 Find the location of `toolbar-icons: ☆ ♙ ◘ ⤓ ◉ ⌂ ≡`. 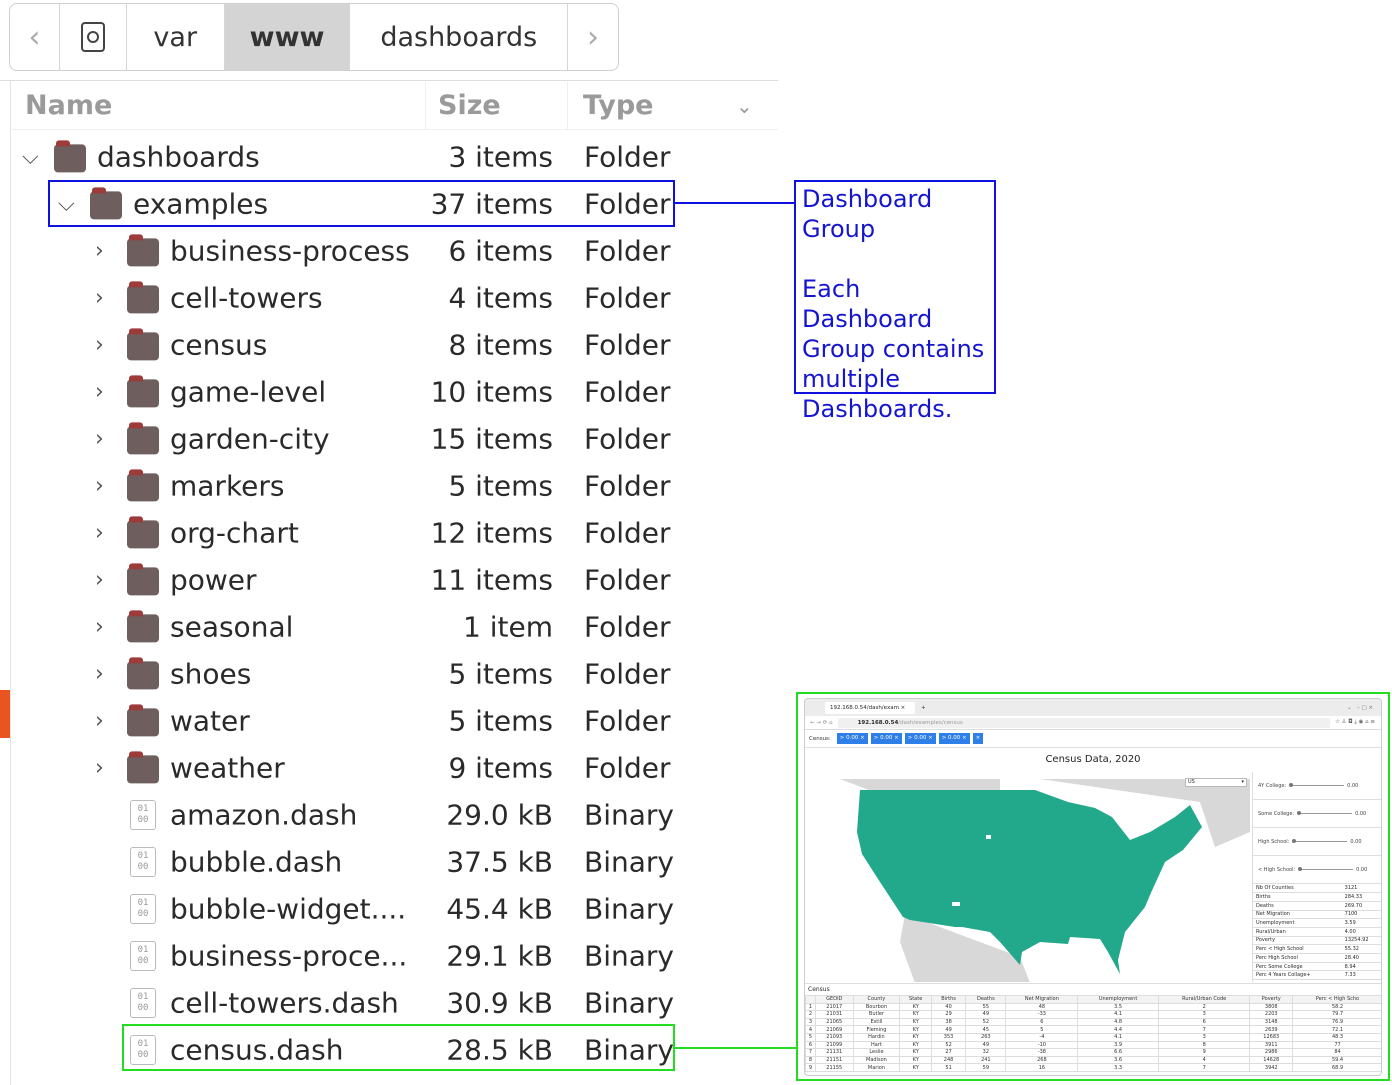

toolbar-icons: ☆ ♙ ◘ ⤓ ◉ ⌂ ≡ is located at coordinates (1354, 722).